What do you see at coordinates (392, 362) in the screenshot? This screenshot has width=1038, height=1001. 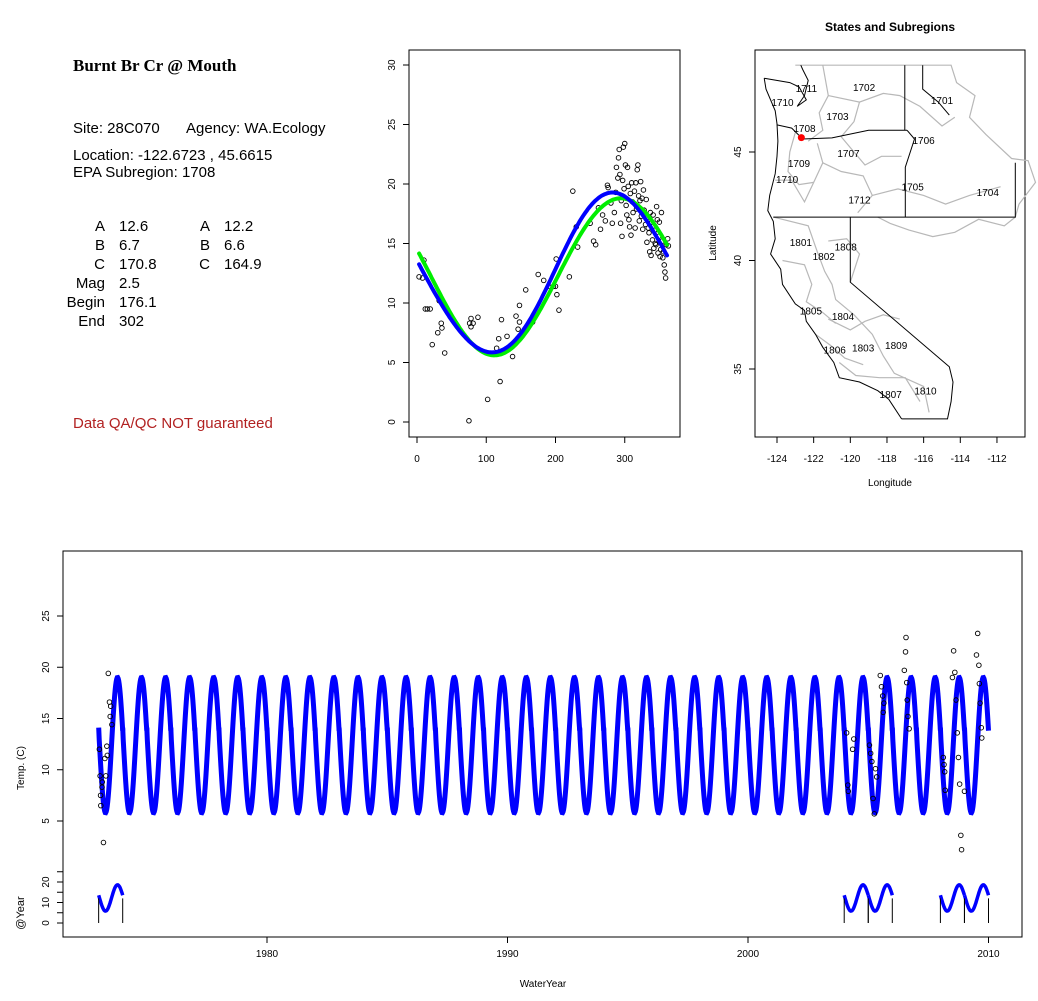 I see `y-tick-label: 5` at bounding box center [392, 362].